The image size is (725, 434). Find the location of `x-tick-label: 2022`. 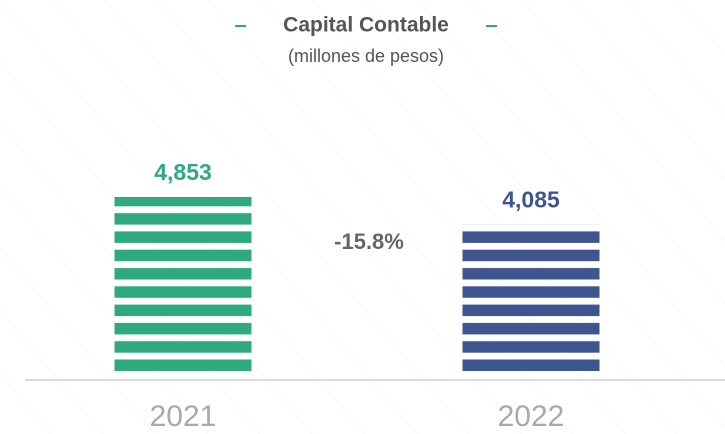

x-tick-label: 2022 is located at coordinates (531, 416).